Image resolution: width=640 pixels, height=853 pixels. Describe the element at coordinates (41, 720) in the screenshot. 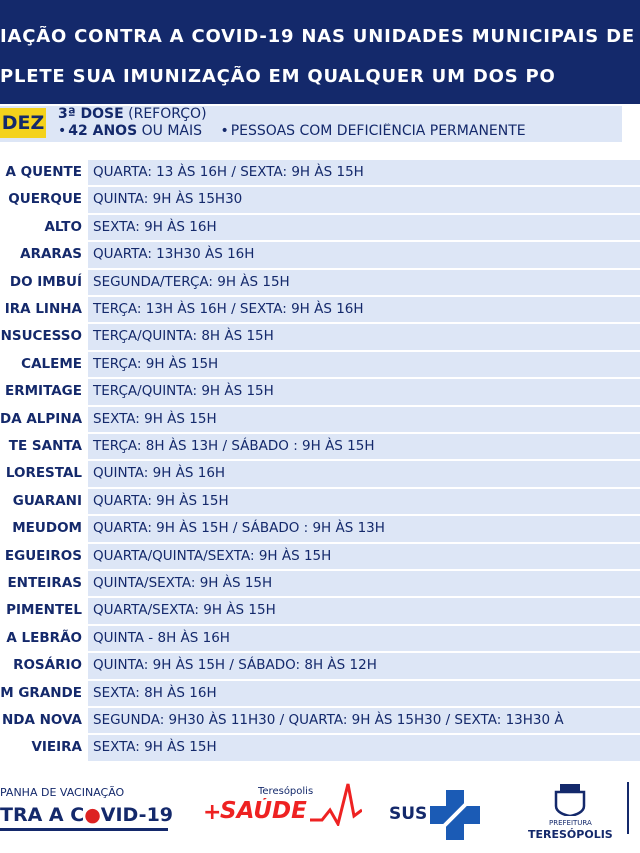

I see `unit-name: NDA NOVA` at that location.